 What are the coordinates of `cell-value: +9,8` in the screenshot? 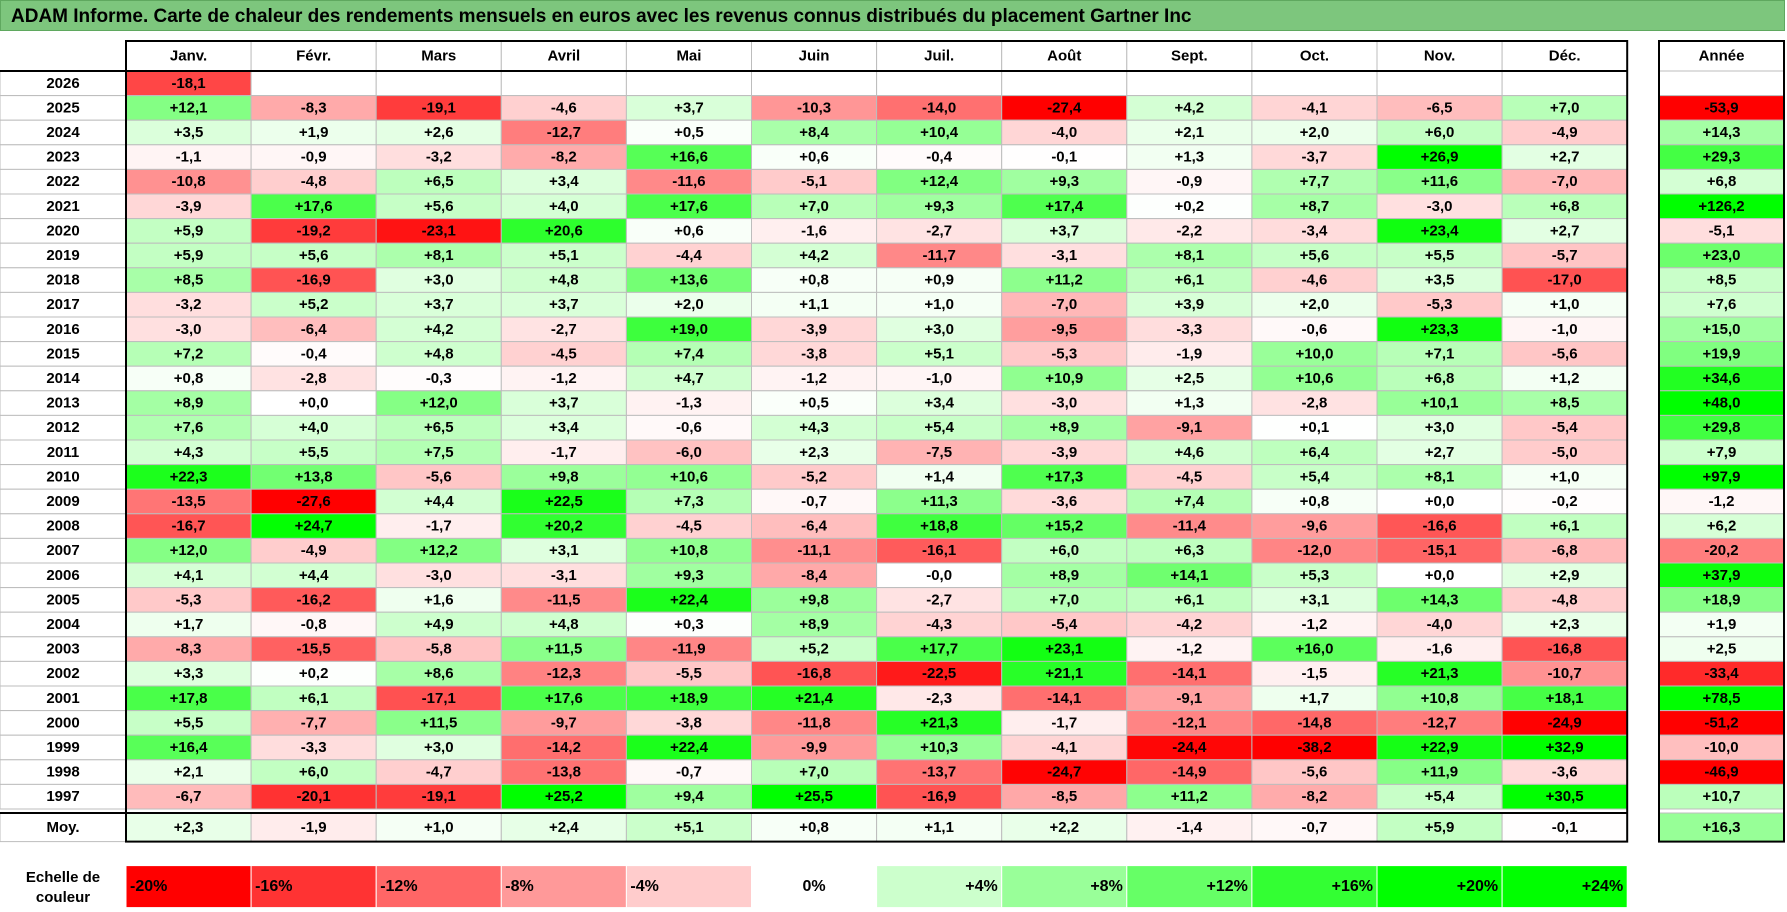 It's located at (814, 599).